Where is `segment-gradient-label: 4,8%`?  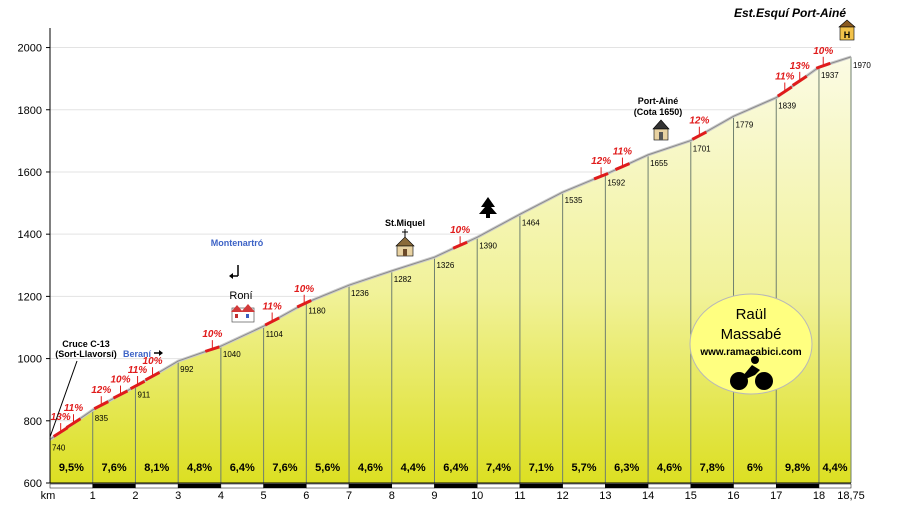 segment-gradient-label: 4,8% is located at coordinates (199, 468).